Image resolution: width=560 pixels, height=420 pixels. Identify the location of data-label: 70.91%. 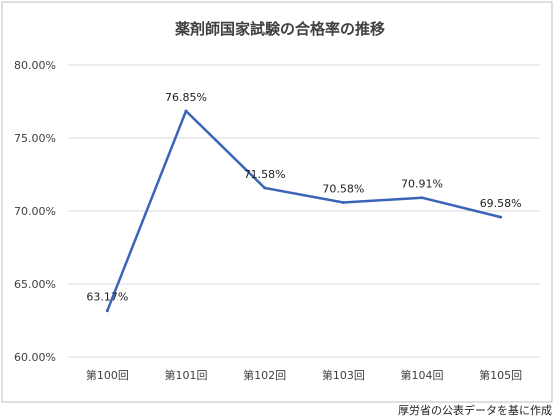
(422, 184).